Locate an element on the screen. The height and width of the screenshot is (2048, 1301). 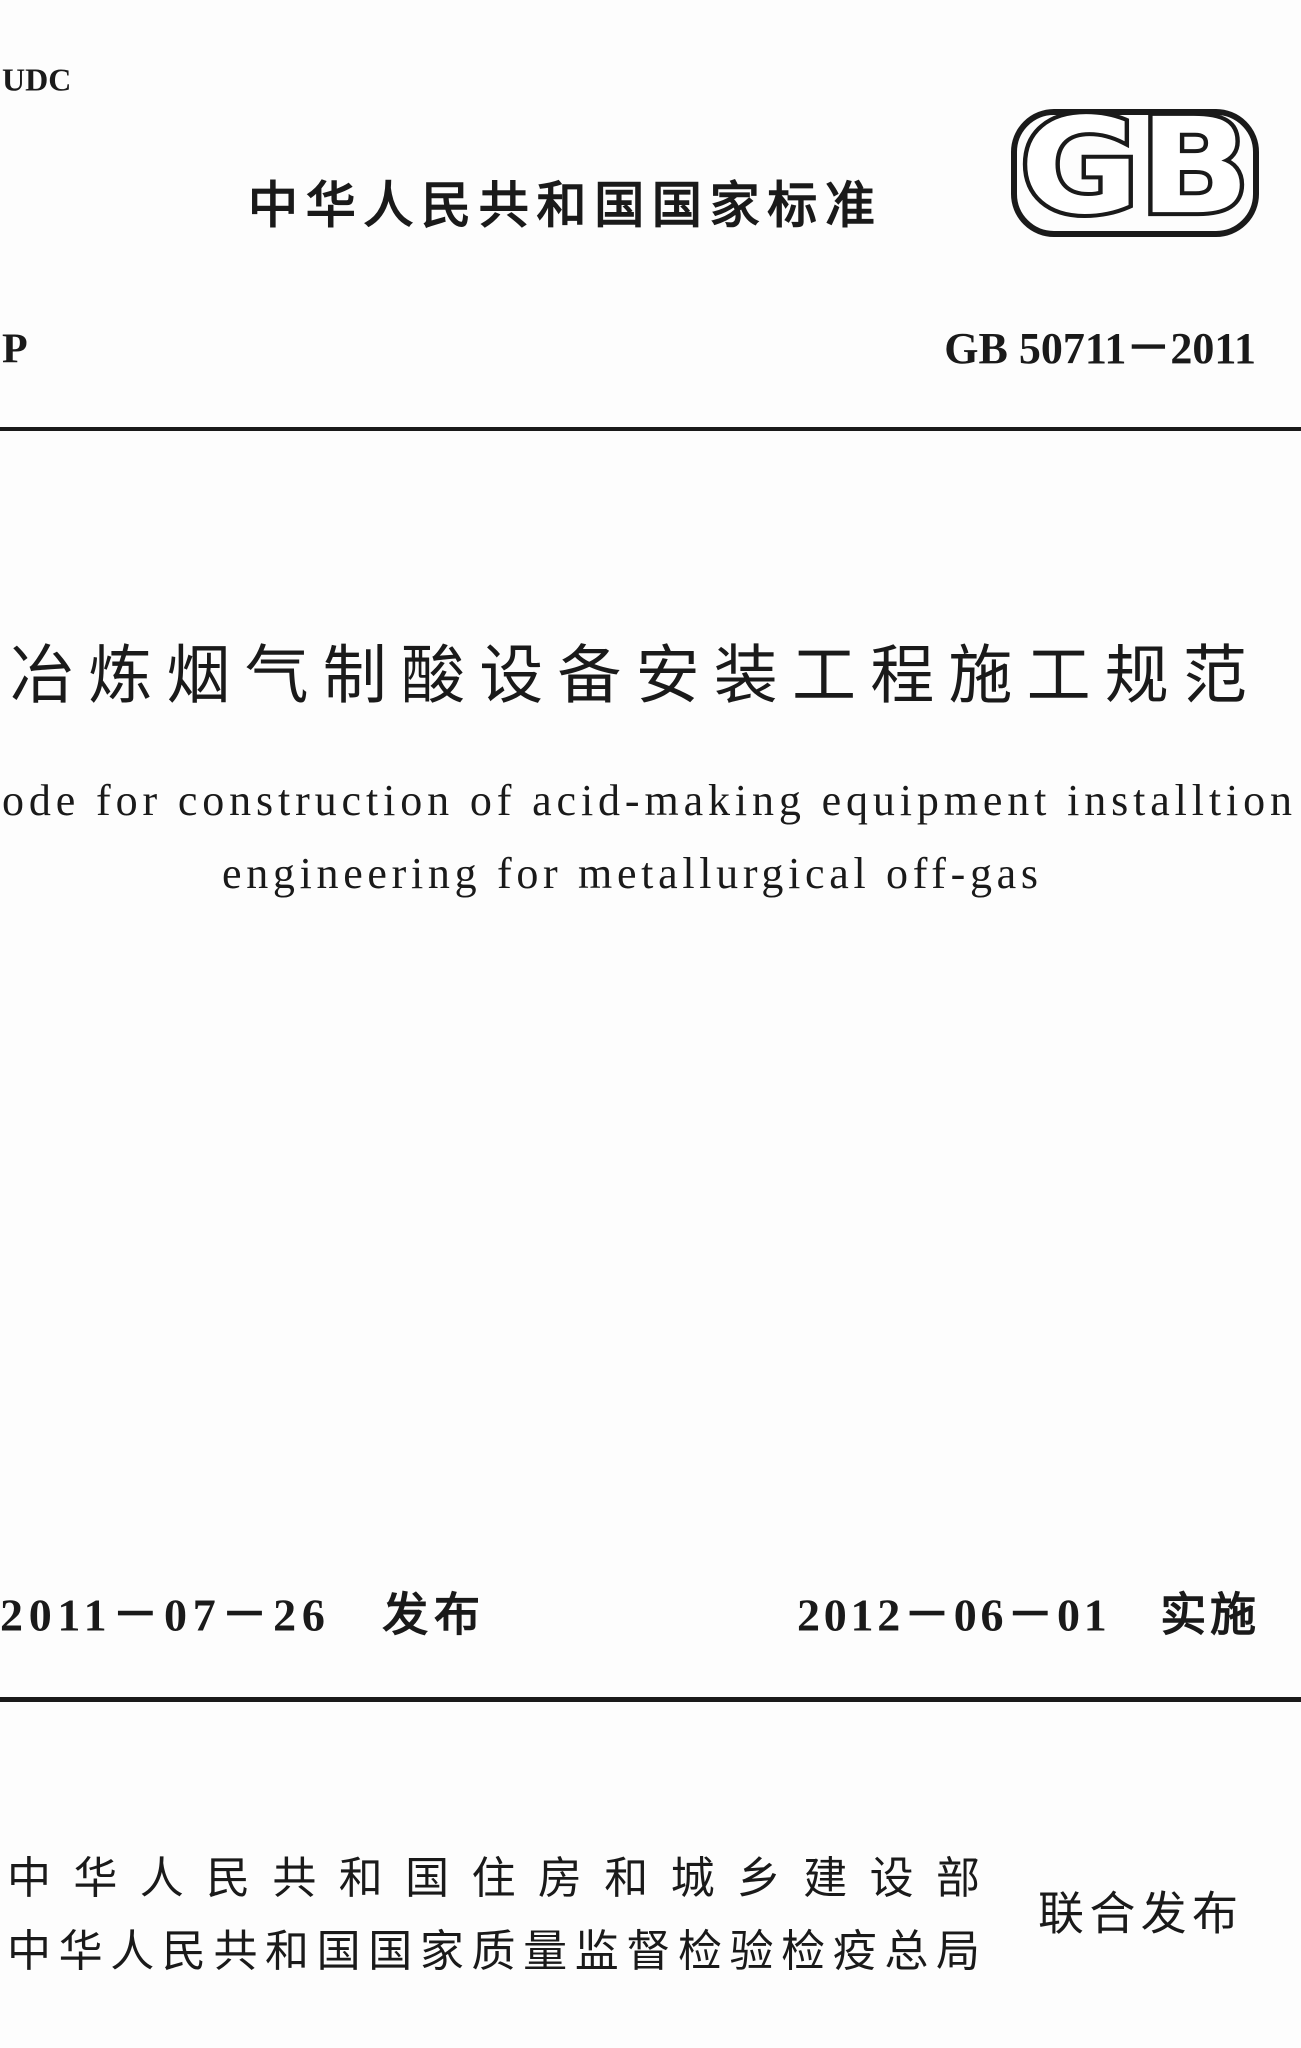
implement-date: 2012－06－01 实施 is located at coordinates (1026, 1615).